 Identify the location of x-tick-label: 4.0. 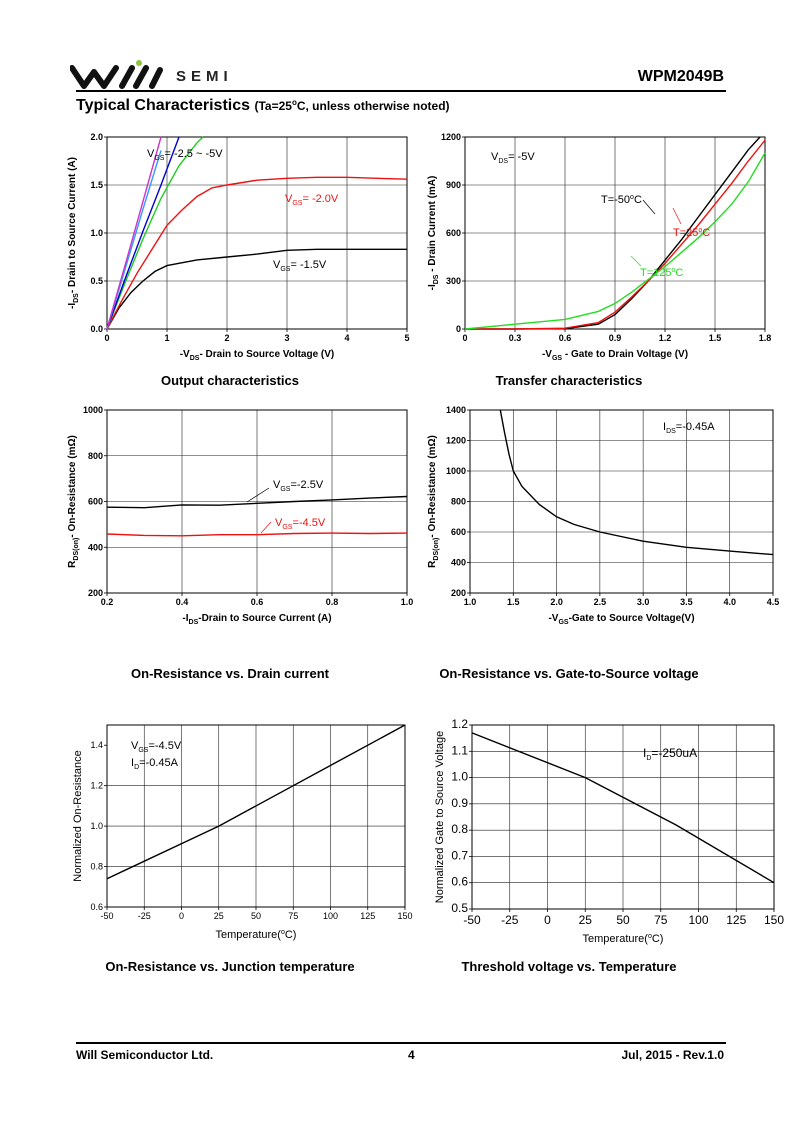
(729, 602).